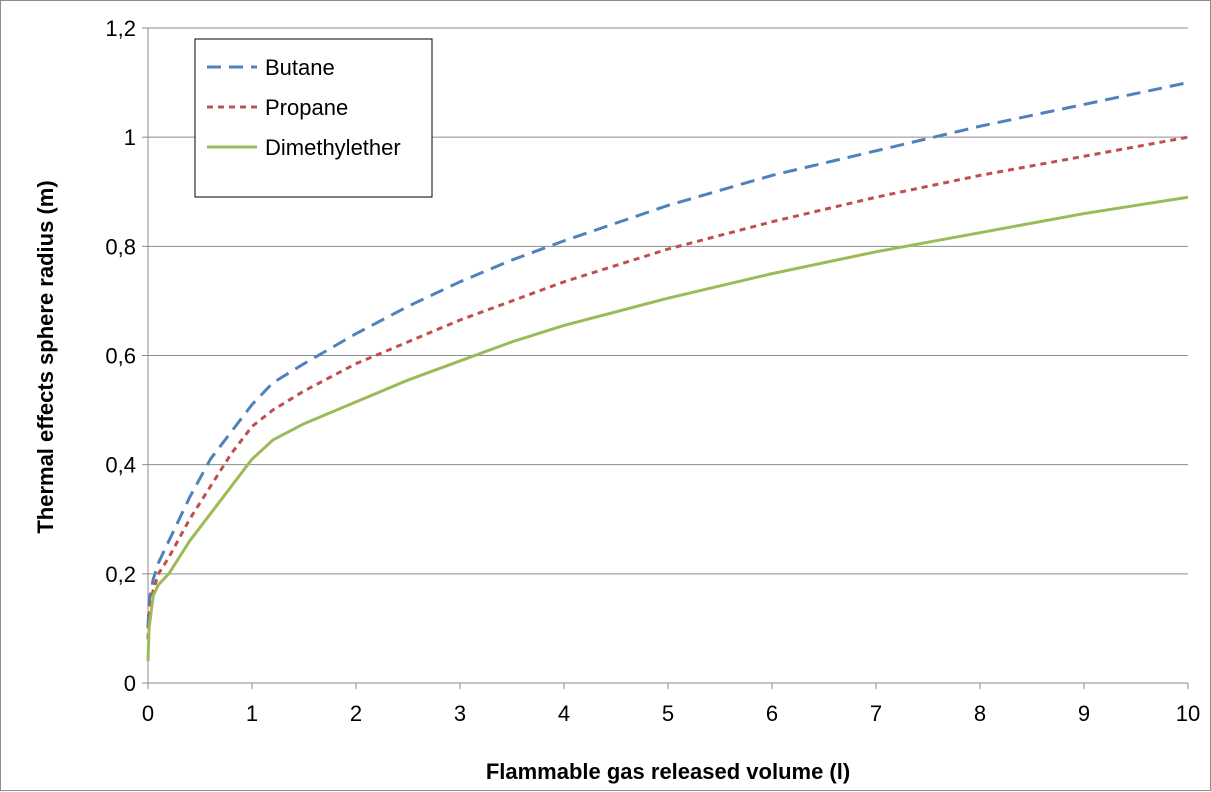 The image size is (1211, 792). What do you see at coordinates (460, 713) in the screenshot?
I see `x-tick-label: 3` at bounding box center [460, 713].